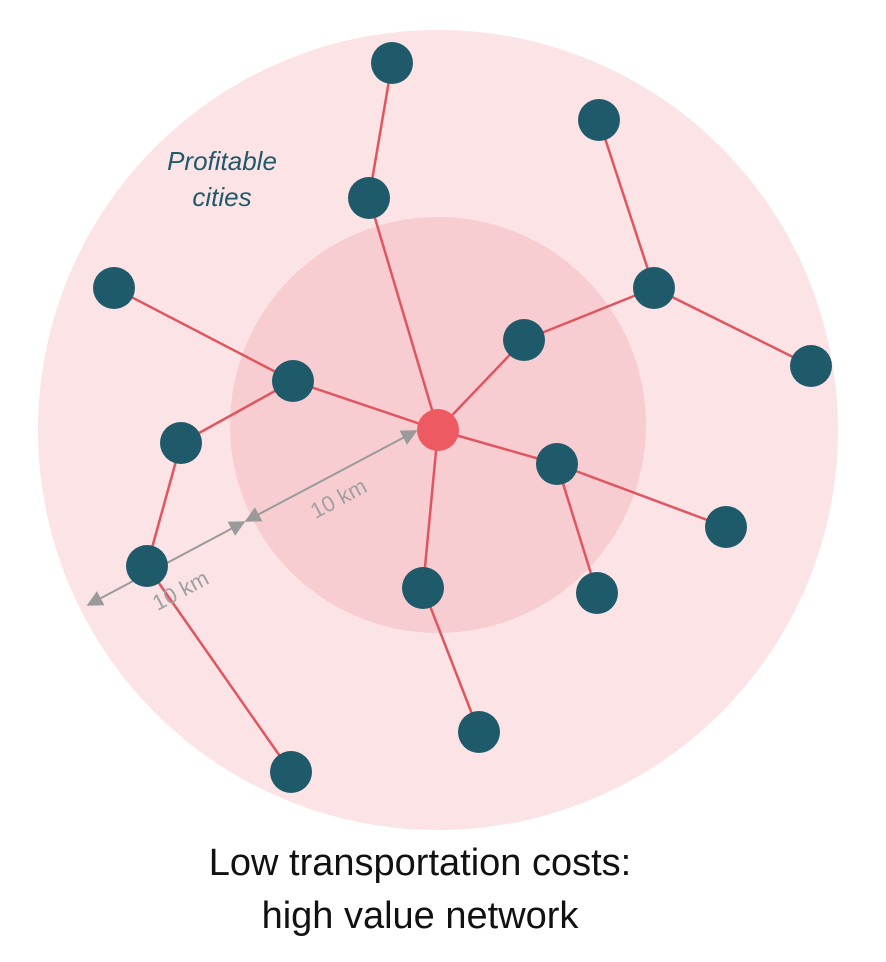 Image resolution: width=886 pixels, height=962 pixels. I want to click on region-label: cities, so click(221, 197).